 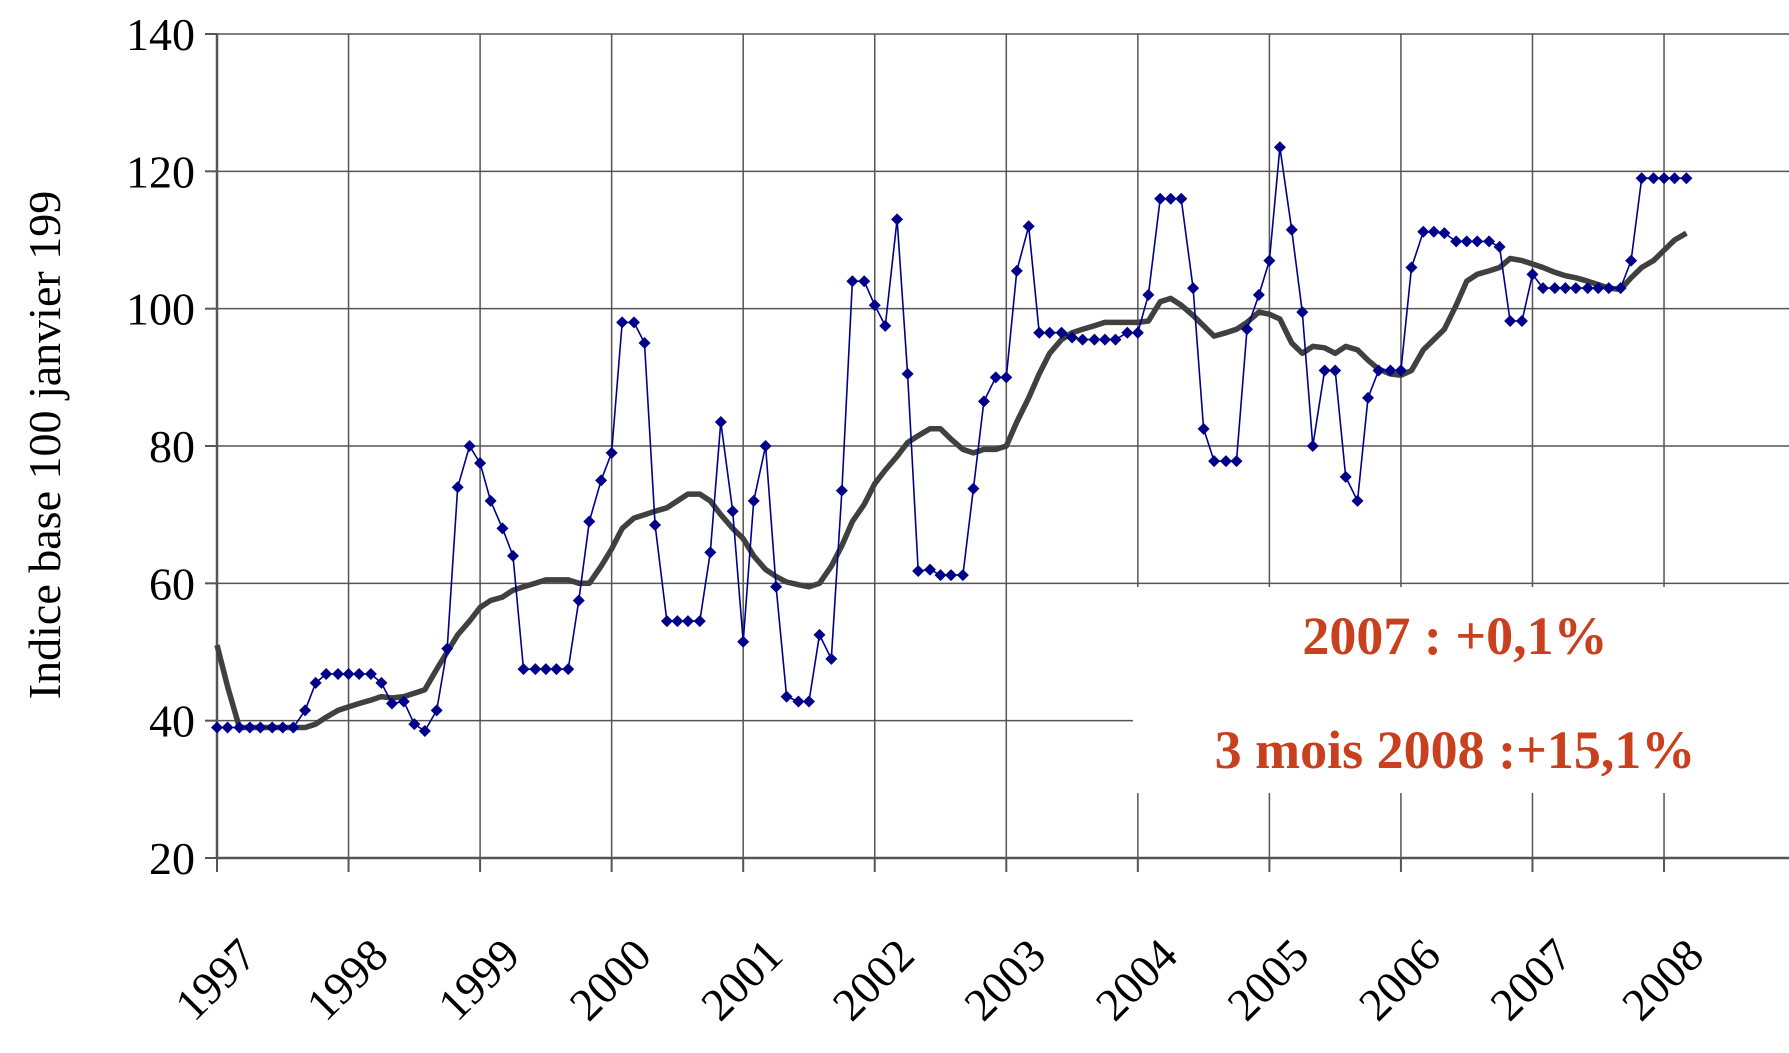 I want to click on x-tick-label: 2007, so click(x=1530, y=979).